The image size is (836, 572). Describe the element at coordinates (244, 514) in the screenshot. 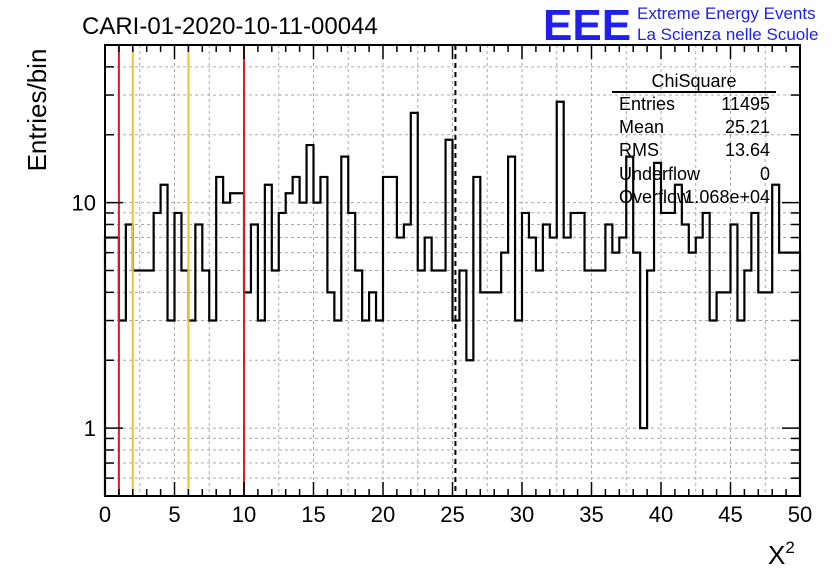

I see `x-tick-label: 10` at that location.